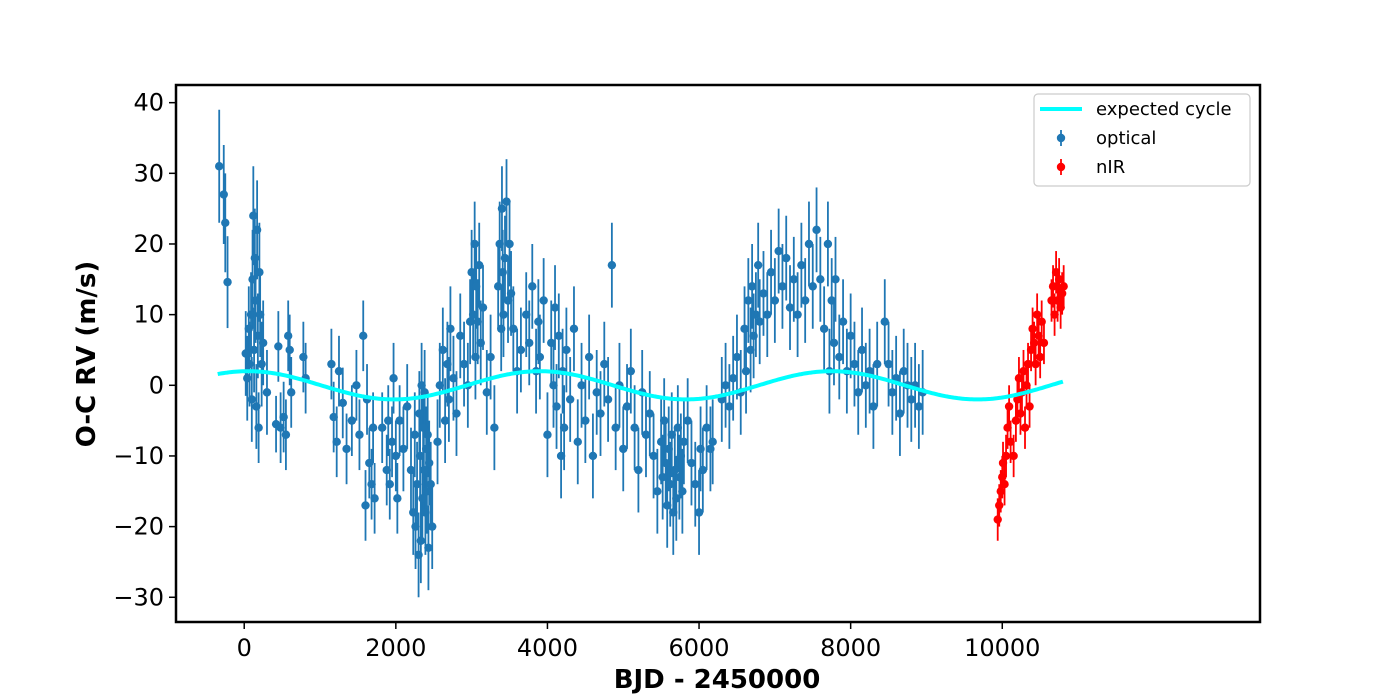 The height and width of the screenshot is (700, 1400). I want to click on legend-label: optical, so click(1126, 138).